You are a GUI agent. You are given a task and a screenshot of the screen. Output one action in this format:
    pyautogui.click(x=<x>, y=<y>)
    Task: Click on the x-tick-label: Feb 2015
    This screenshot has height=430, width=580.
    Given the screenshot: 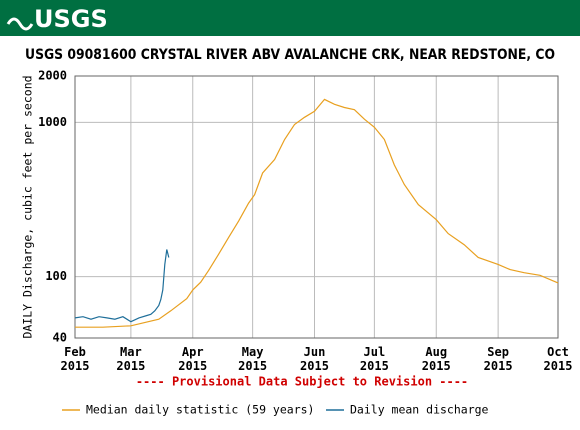 What is the action you would take?
    pyautogui.click(x=75, y=359)
    